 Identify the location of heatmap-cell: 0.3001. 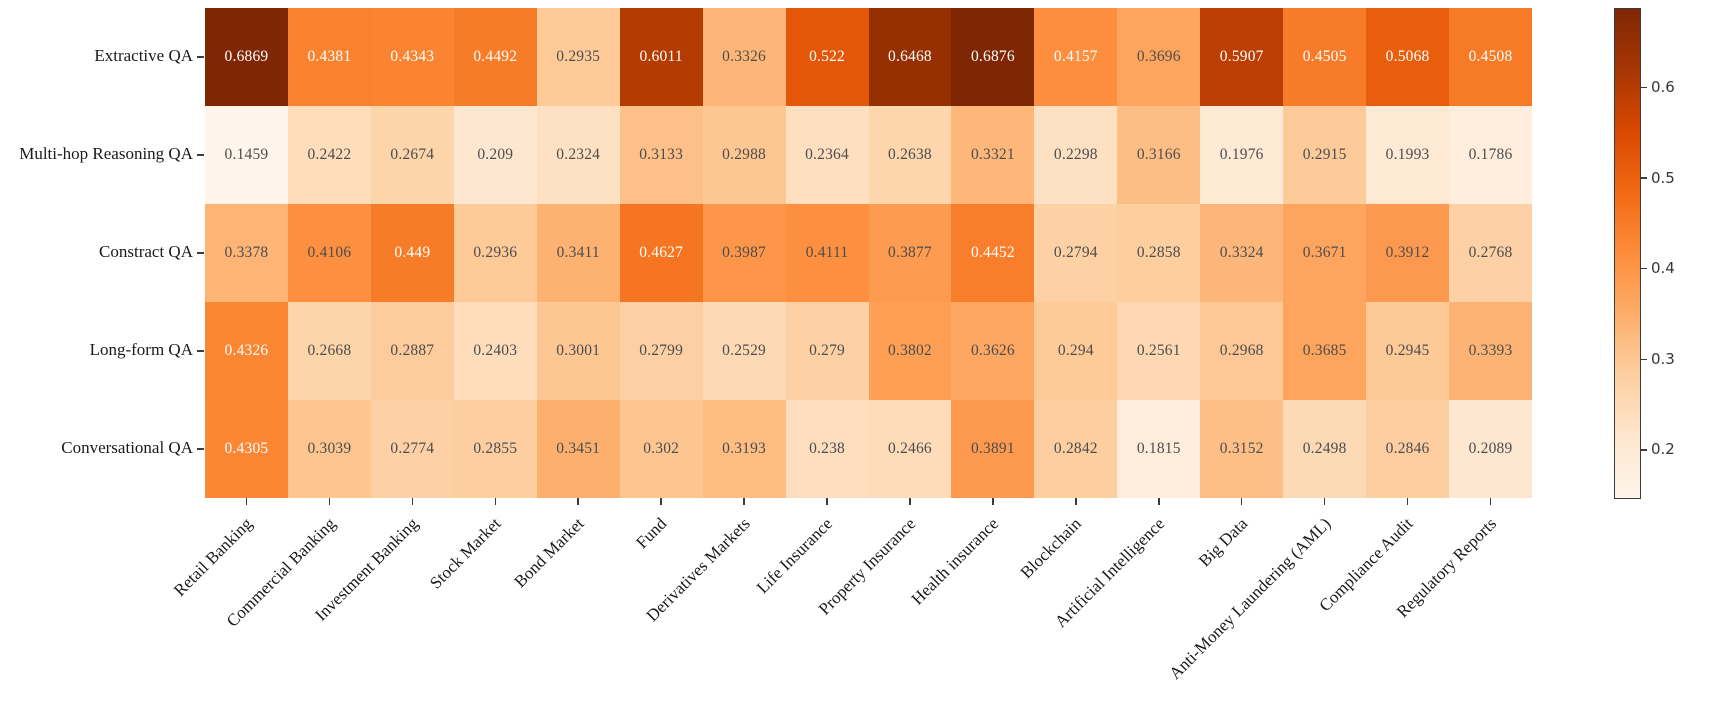
(578, 351).